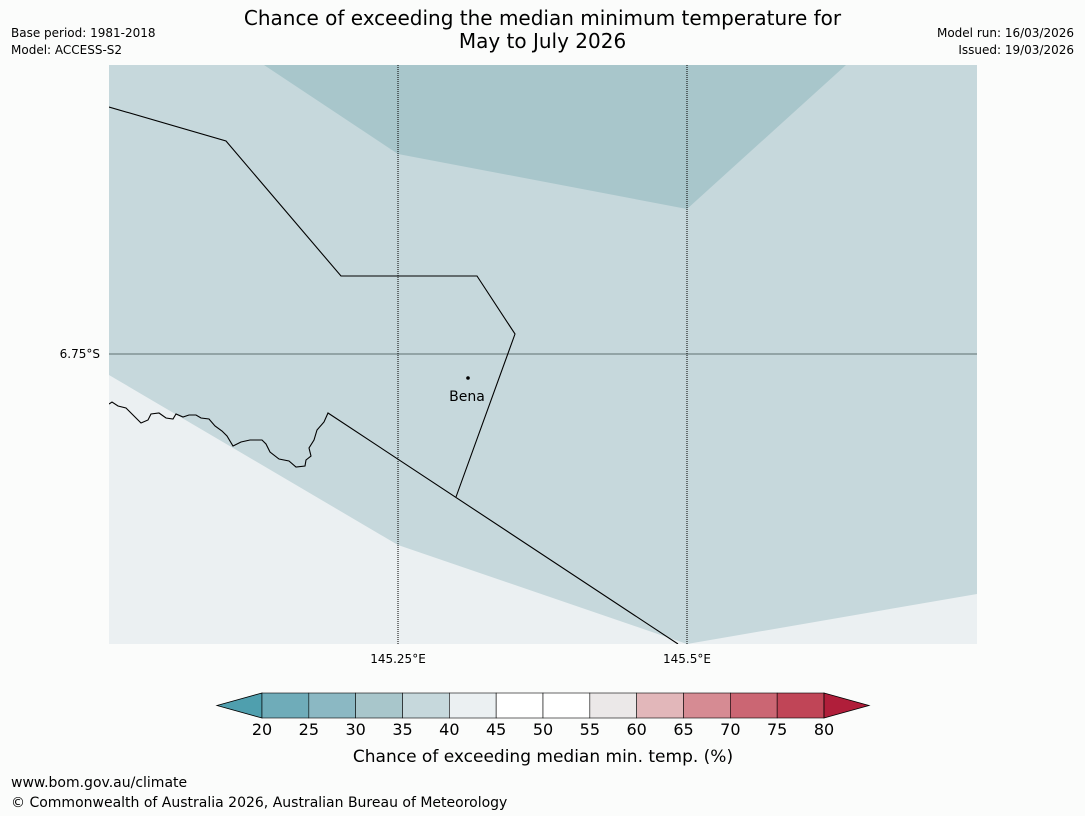  Describe the element at coordinates (687, 659) in the screenshot. I see `longitude-label-145-5: 145.5°E` at that location.